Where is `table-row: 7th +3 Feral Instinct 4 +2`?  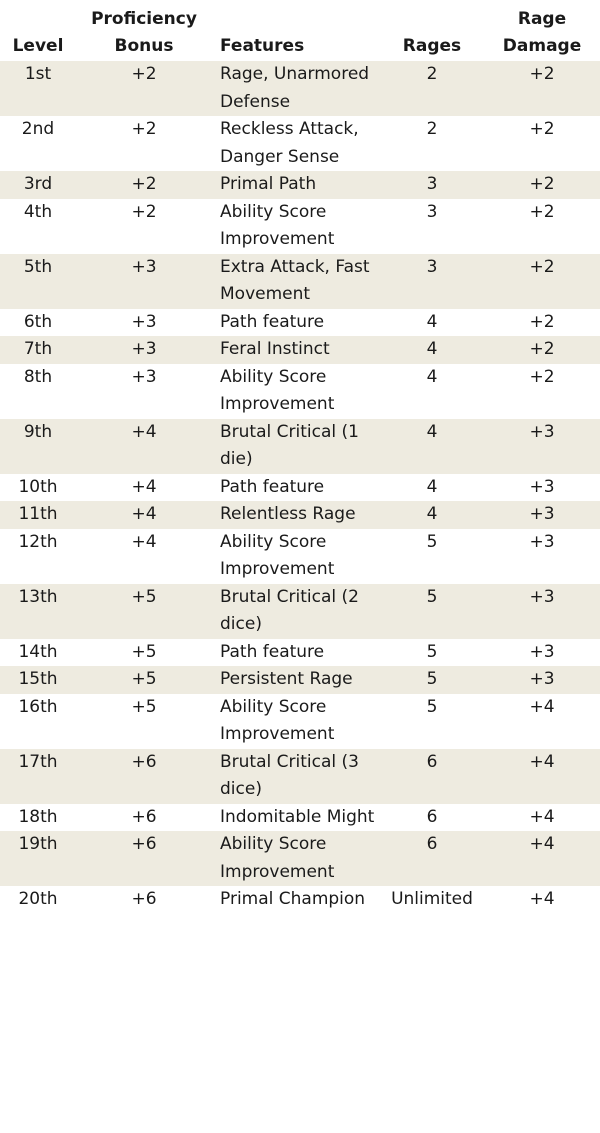
table-row: 7th +3 Feral Instinct 4 +2 is located at coordinates (300, 350).